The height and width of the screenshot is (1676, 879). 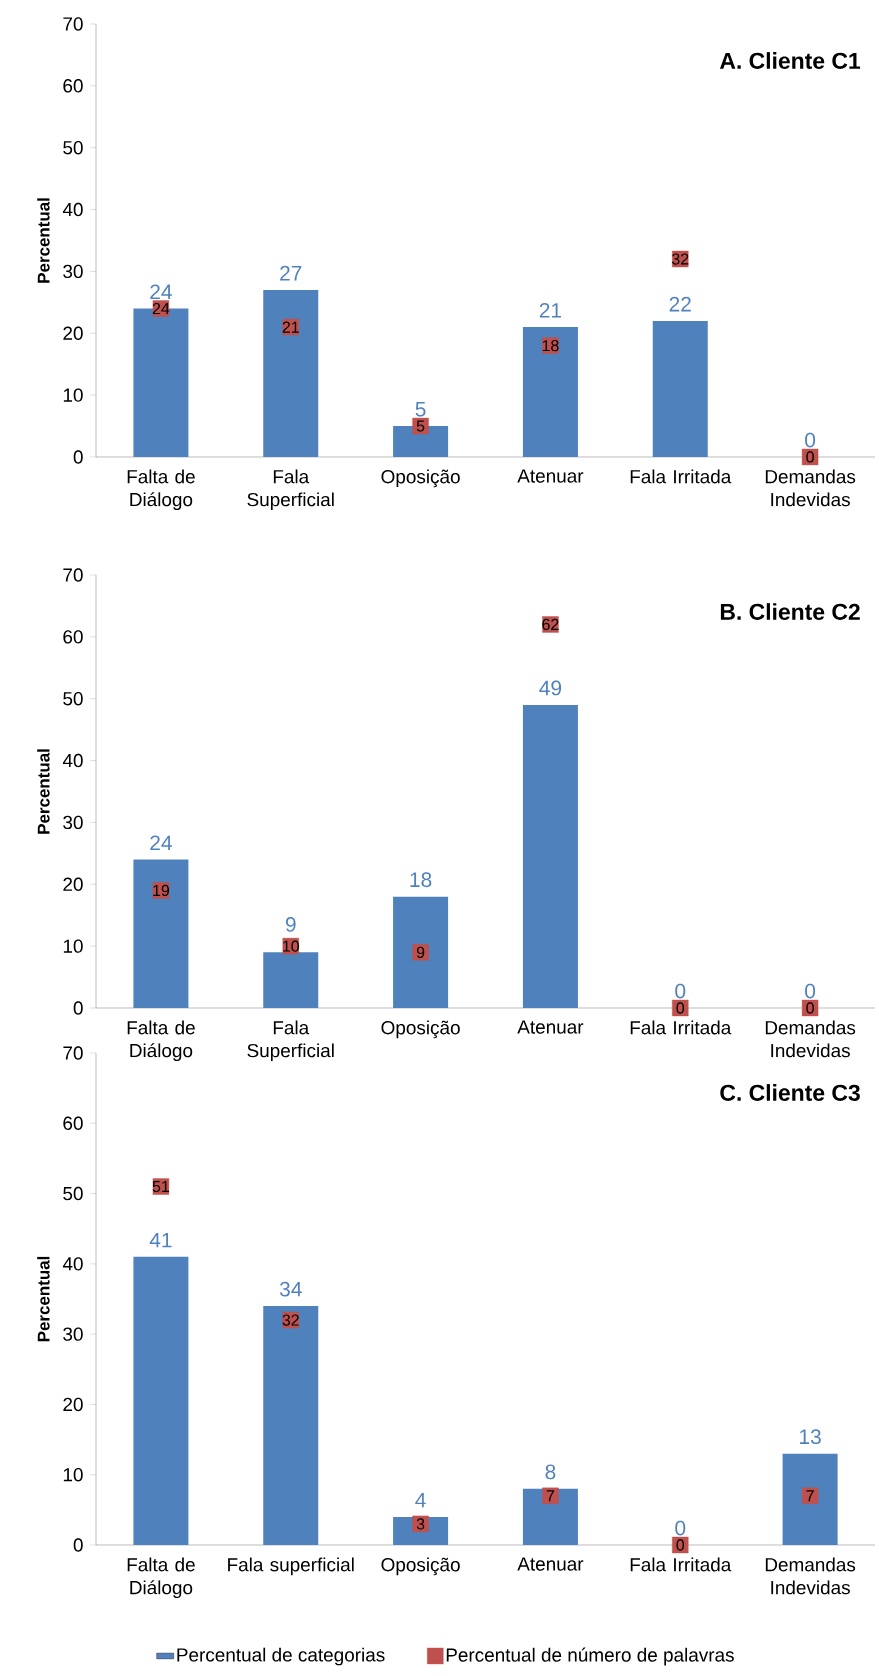 I want to click on text: C. Cliente C3, so click(x=790, y=1092).